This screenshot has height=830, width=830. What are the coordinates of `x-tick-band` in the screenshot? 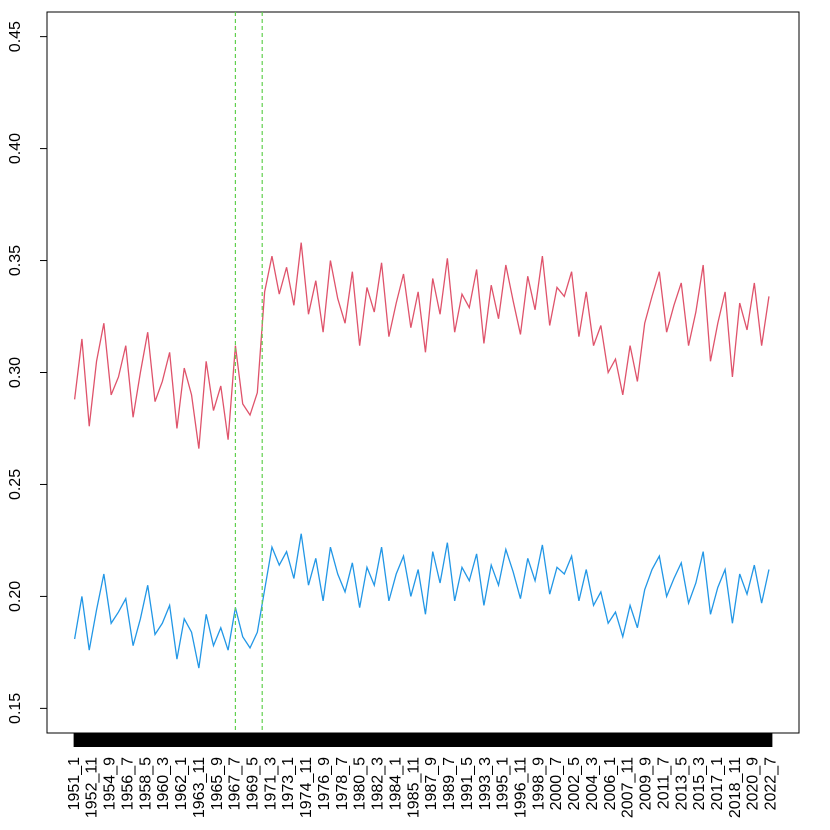 It's located at (423, 740).